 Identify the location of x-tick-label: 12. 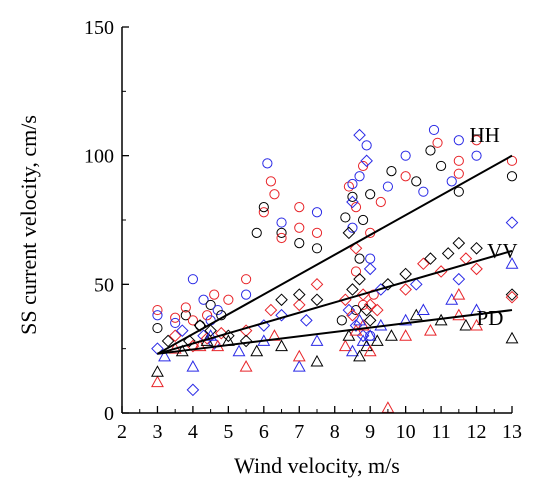
(477, 432).